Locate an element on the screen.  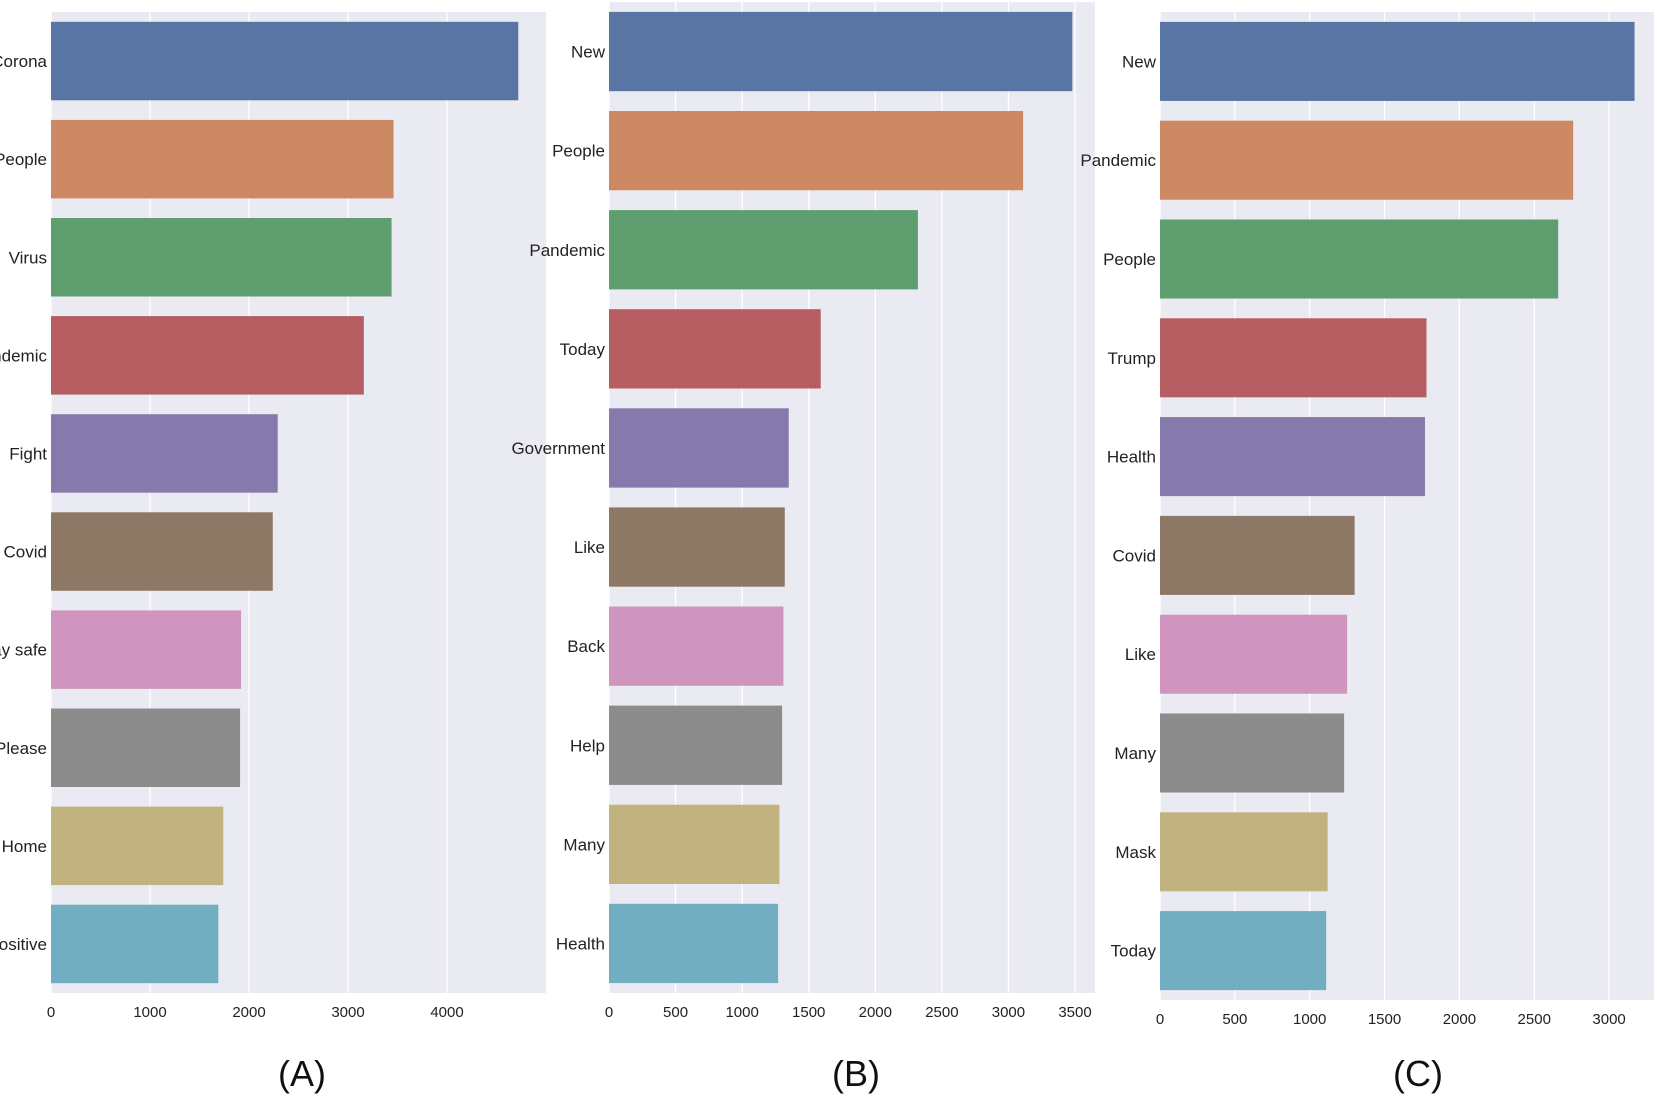
category-label-b-9: Many is located at coordinates (584, 844).